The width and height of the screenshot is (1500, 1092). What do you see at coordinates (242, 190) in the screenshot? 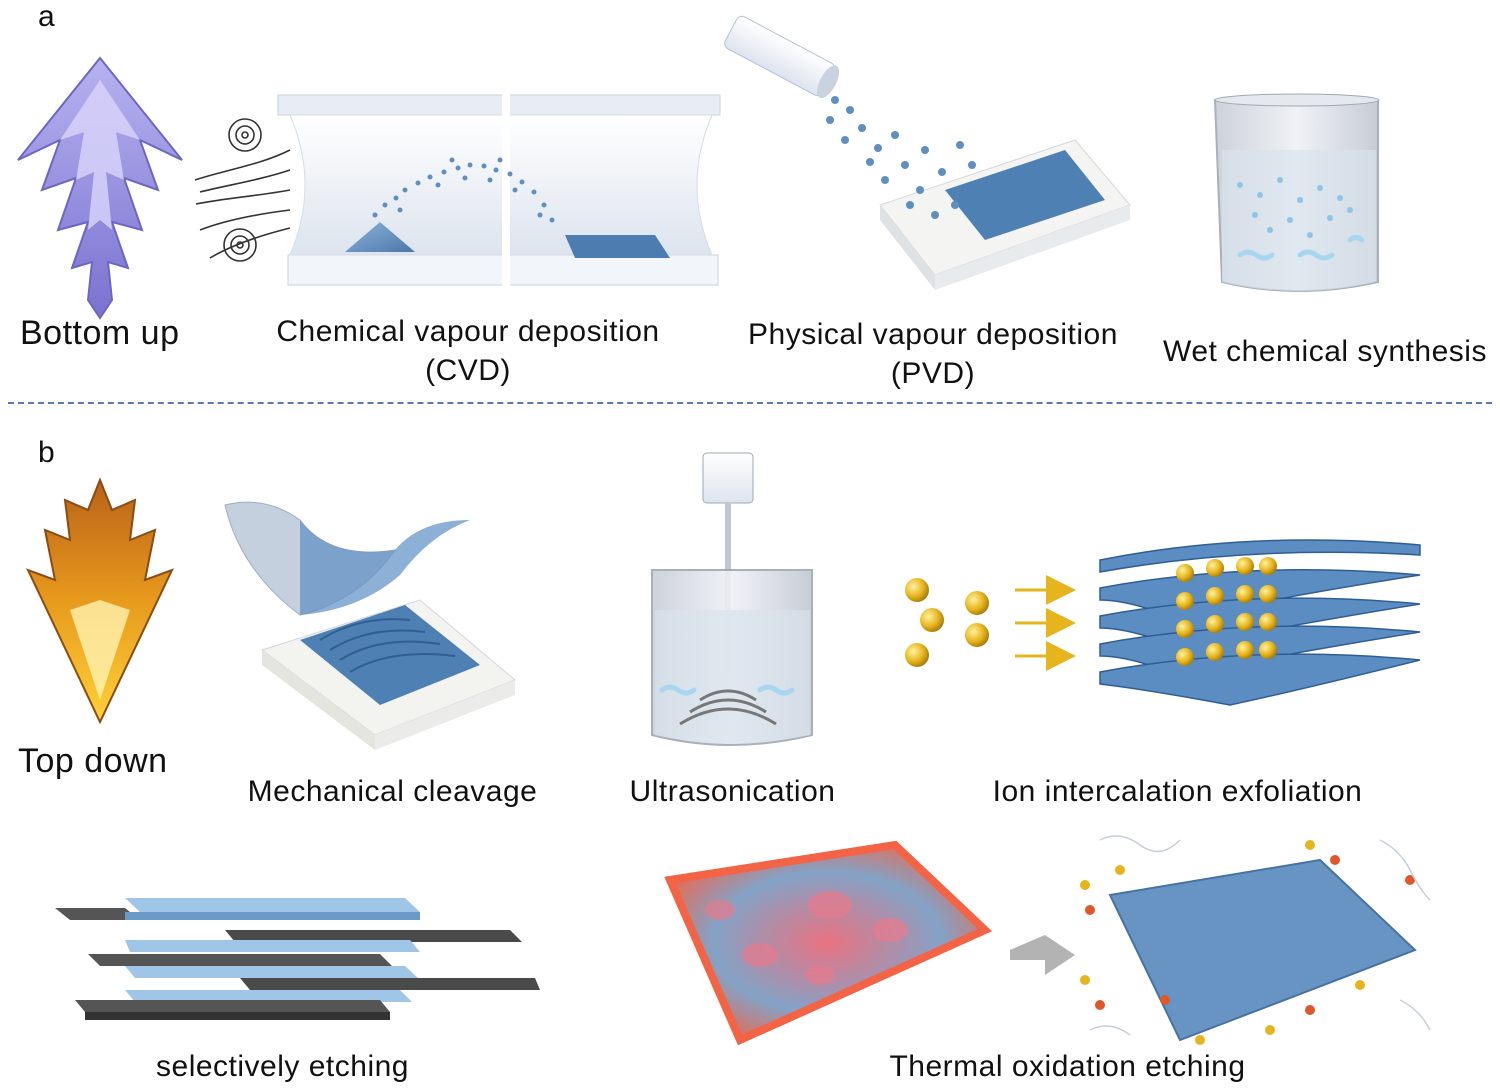
I see `gas-flow-icon` at bounding box center [242, 190].